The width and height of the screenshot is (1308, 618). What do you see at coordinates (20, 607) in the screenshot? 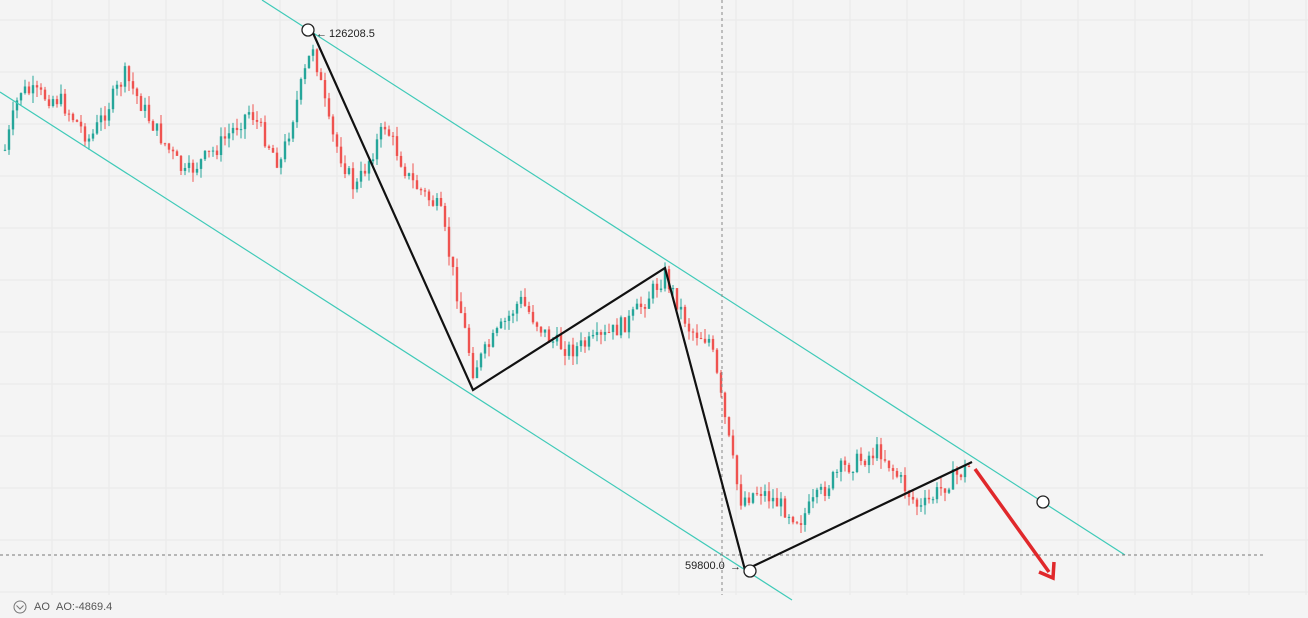
I see `collapse-icon` at bounding box center [20, 607].